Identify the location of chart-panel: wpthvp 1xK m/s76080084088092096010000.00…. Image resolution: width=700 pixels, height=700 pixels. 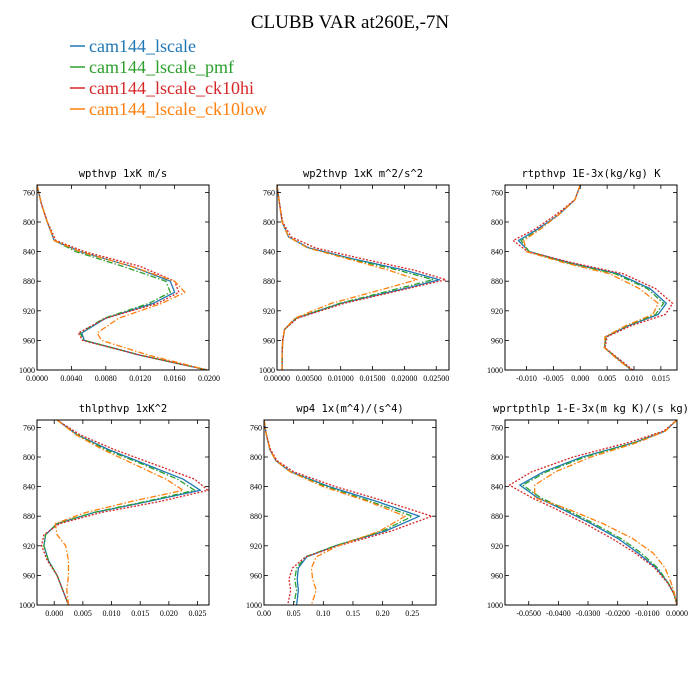
(119, 275).